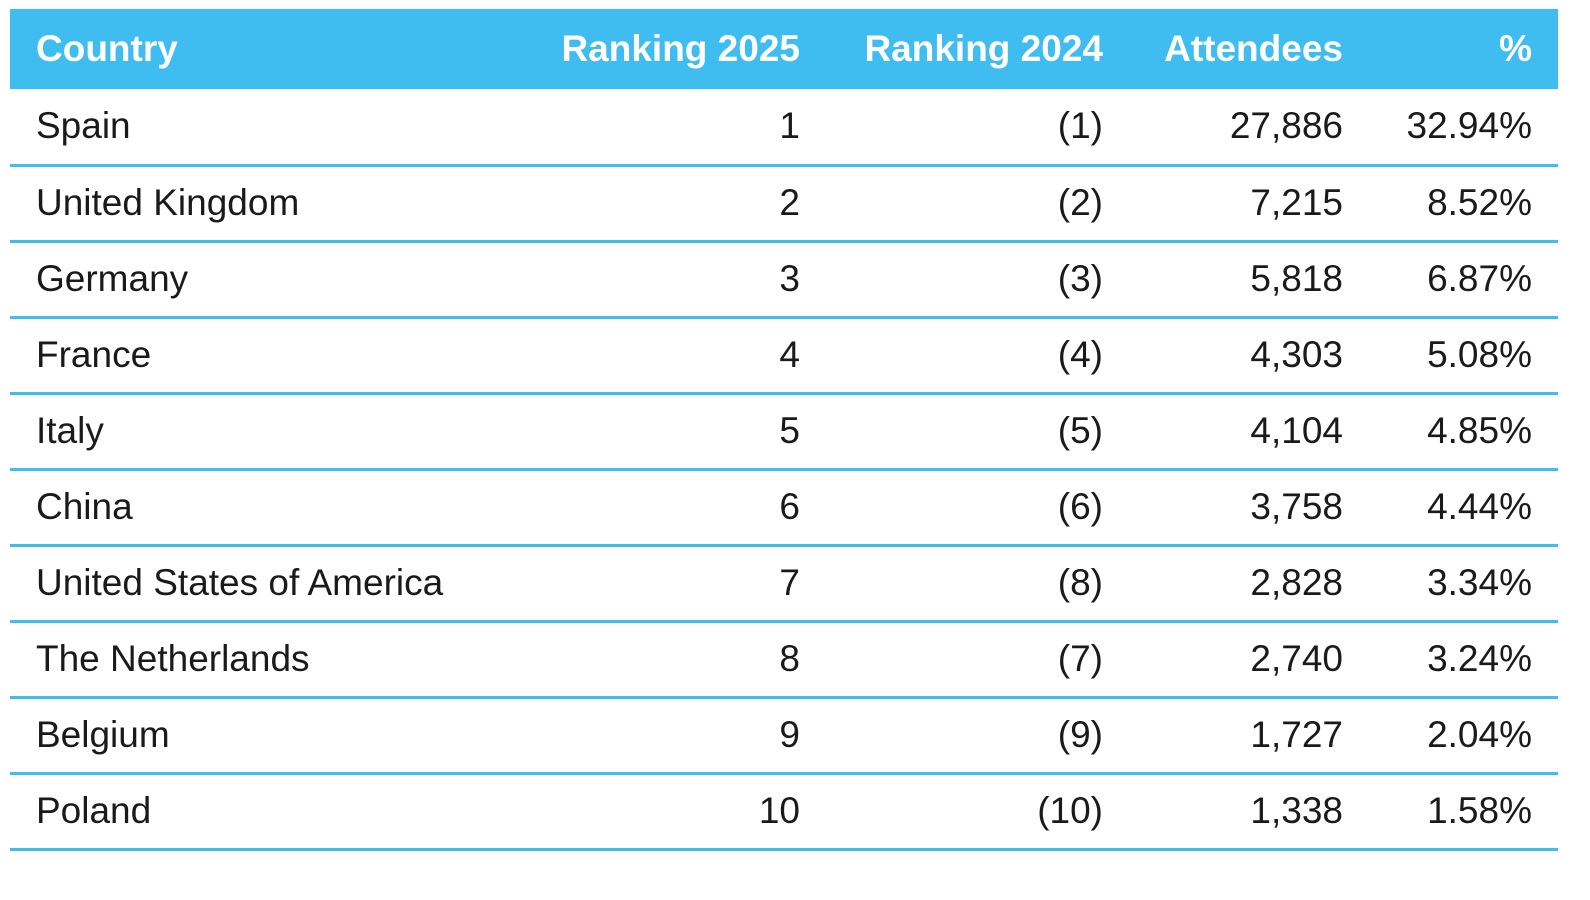 The width and height of the screenshot is (1590, 900). Describe the element at coordinates (1479, 430) in the screenshot. I see `cell-percent: 4.85%` at that location.